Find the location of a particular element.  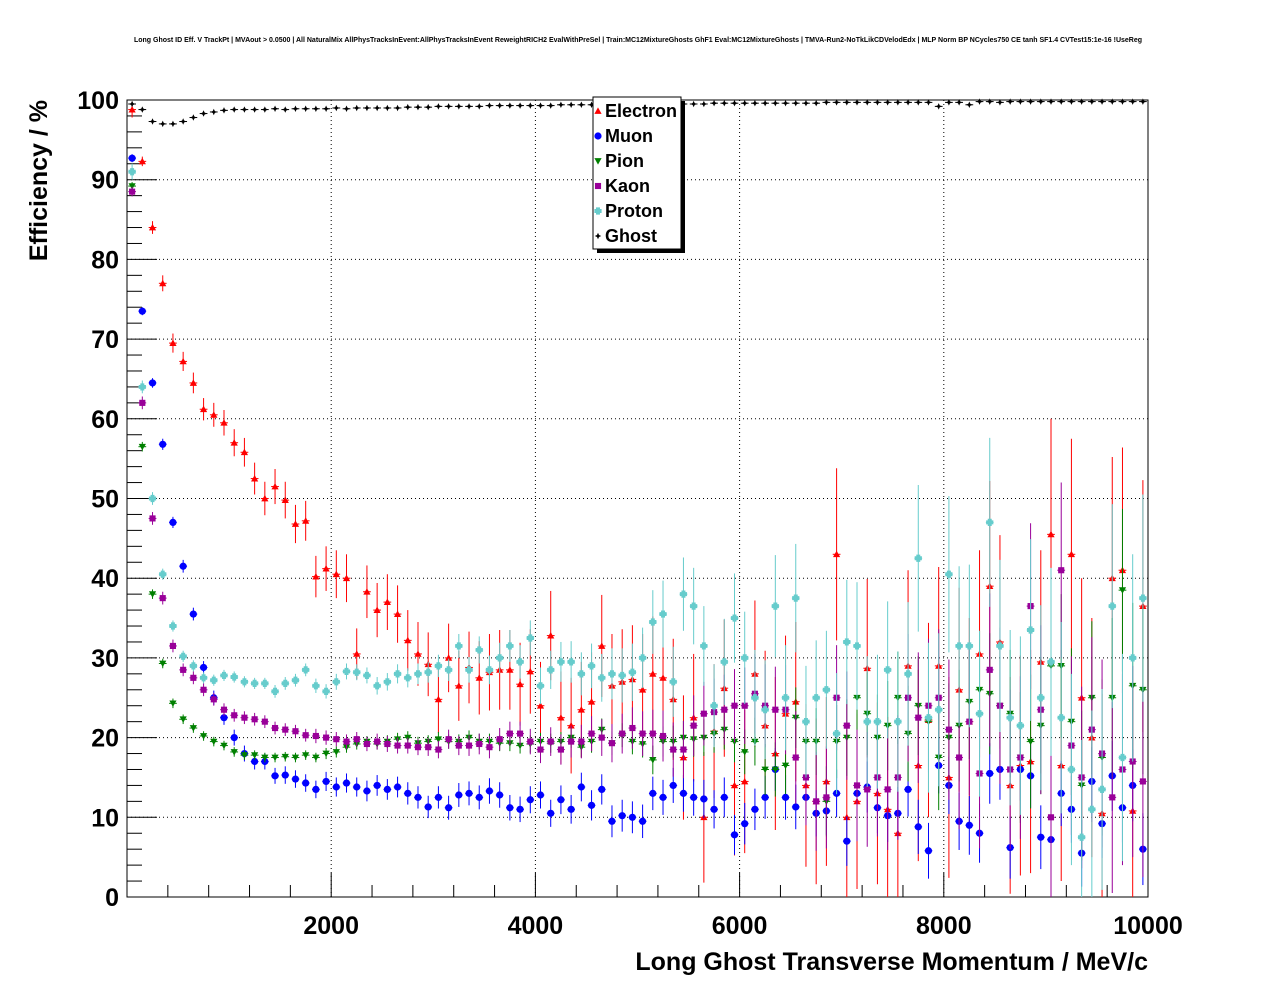

x-axis-title: Long Ghost Transverse Momentum / MeV/c is located at coordinates (891, 962).